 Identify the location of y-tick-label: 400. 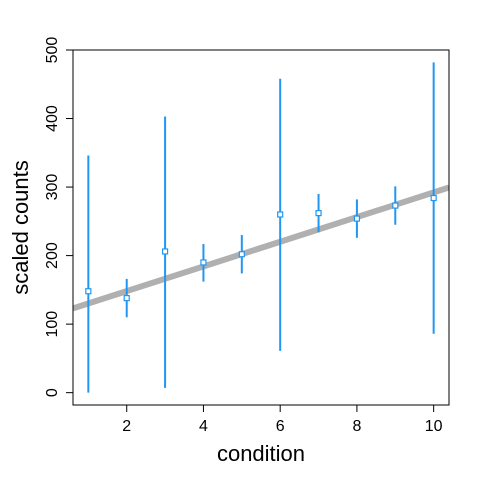
(52, 118).